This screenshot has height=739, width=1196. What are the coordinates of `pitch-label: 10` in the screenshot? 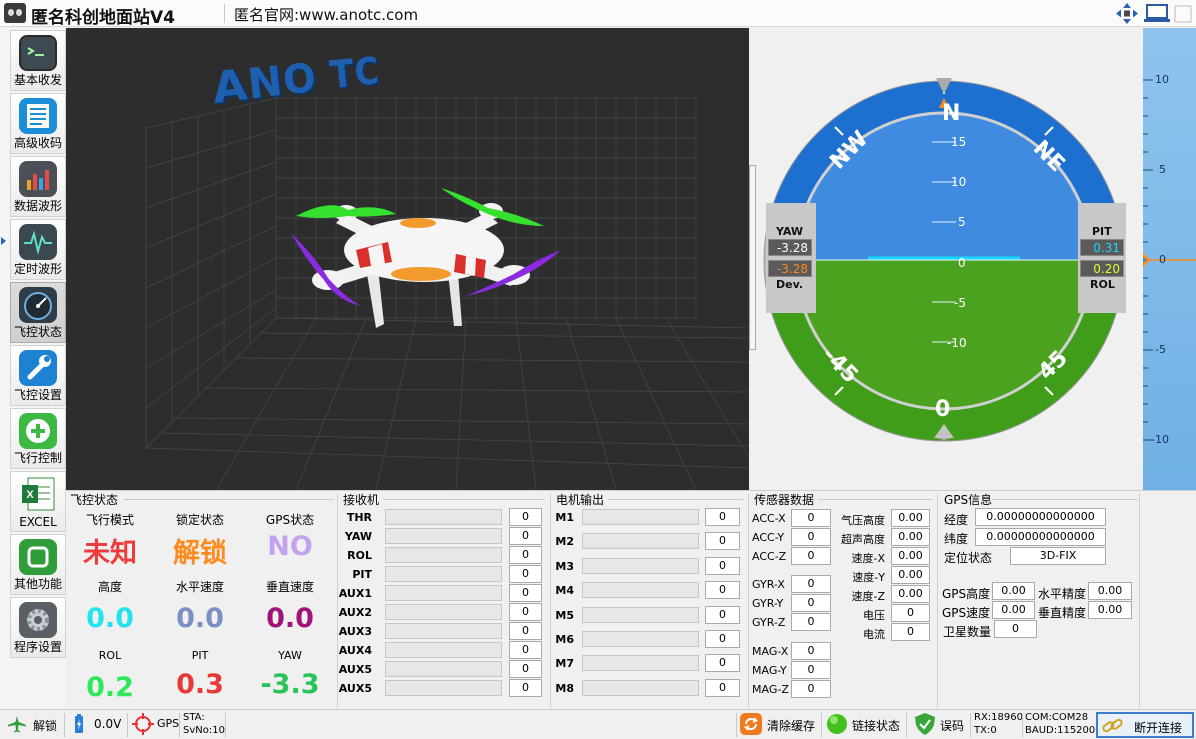 It's located at (959, 182).